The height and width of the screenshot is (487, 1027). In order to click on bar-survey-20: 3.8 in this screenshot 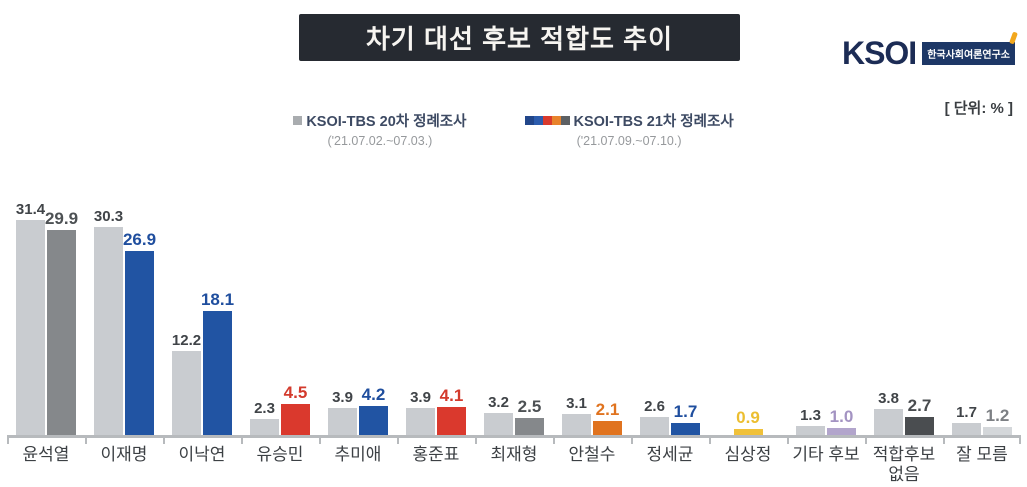, I will do `click(888, 412)`.